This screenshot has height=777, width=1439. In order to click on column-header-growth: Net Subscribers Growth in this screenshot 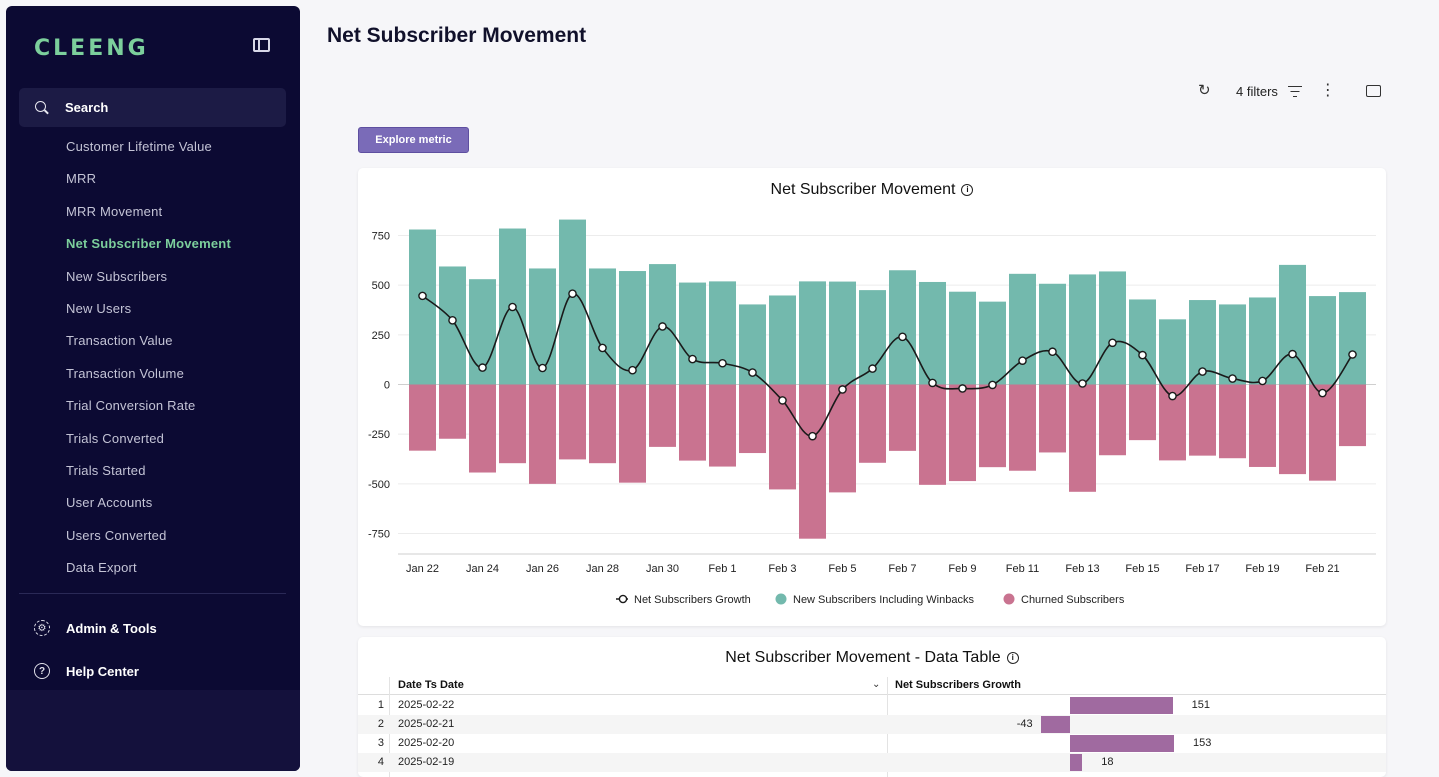, I will do `click(958, 685)`.